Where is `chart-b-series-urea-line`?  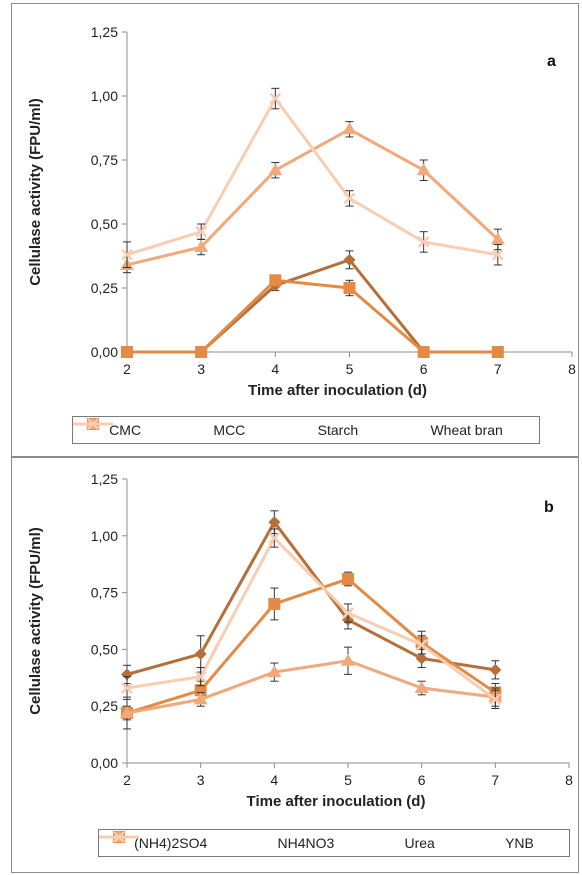
chart-b-series-urea-line is located at coordinates (311, 687).